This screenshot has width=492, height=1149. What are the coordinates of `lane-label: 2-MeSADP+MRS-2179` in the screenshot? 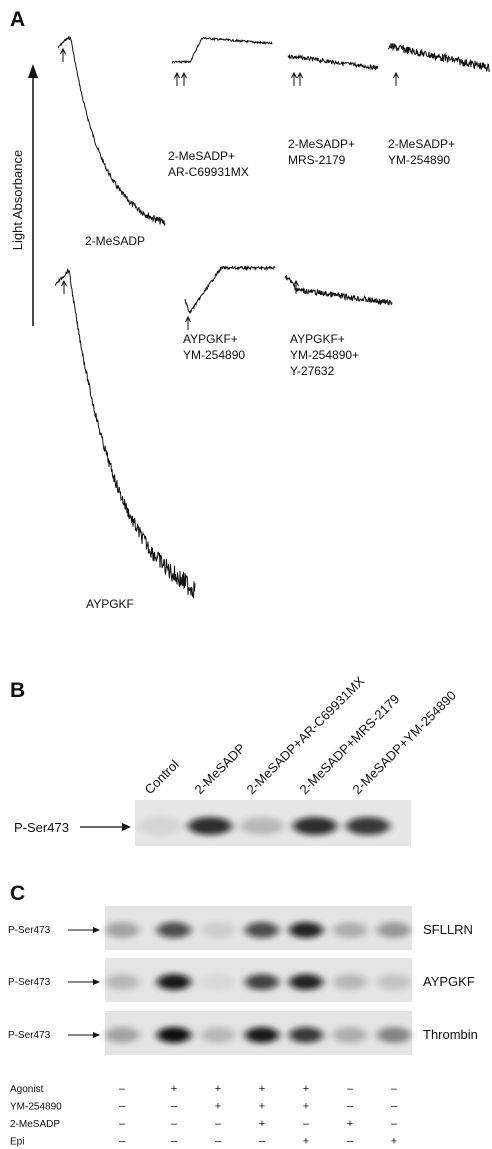 It's located at (350, 744).